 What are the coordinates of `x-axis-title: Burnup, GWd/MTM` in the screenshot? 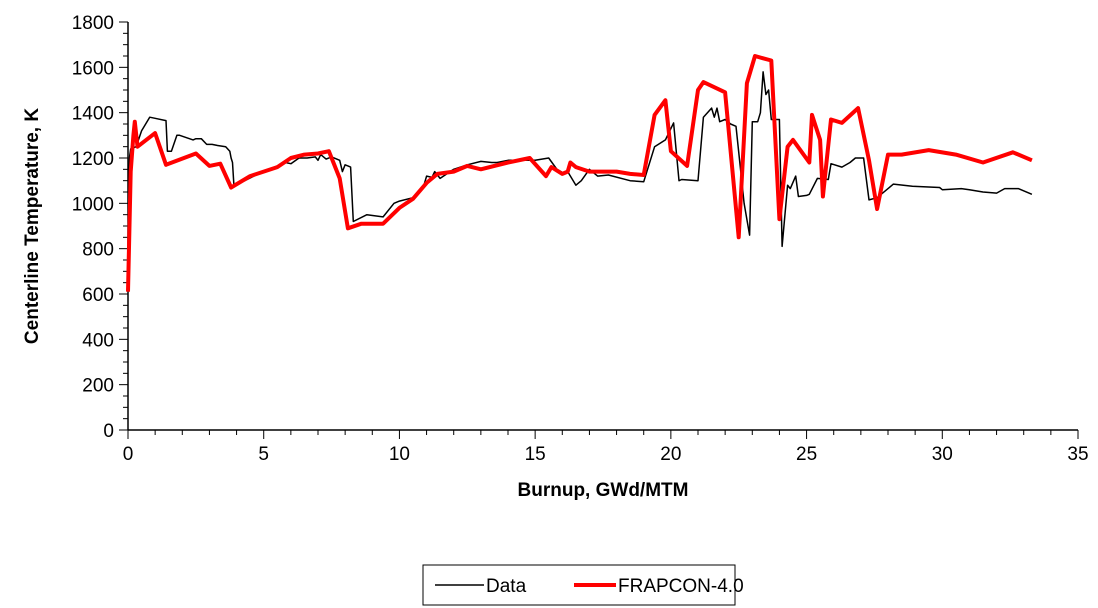 It's located at (603, 490).